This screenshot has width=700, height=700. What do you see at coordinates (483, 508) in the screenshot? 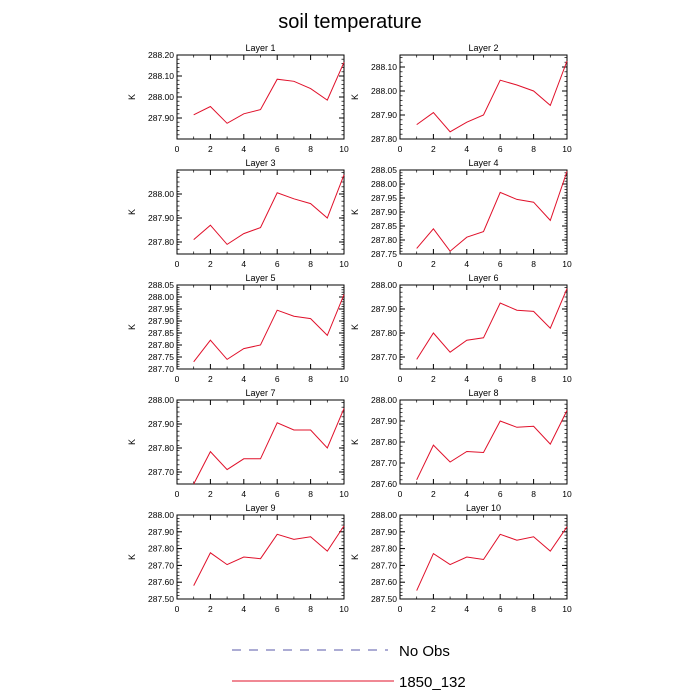
I see `panel-title: Layer 10` at bounding box center [483, 508].